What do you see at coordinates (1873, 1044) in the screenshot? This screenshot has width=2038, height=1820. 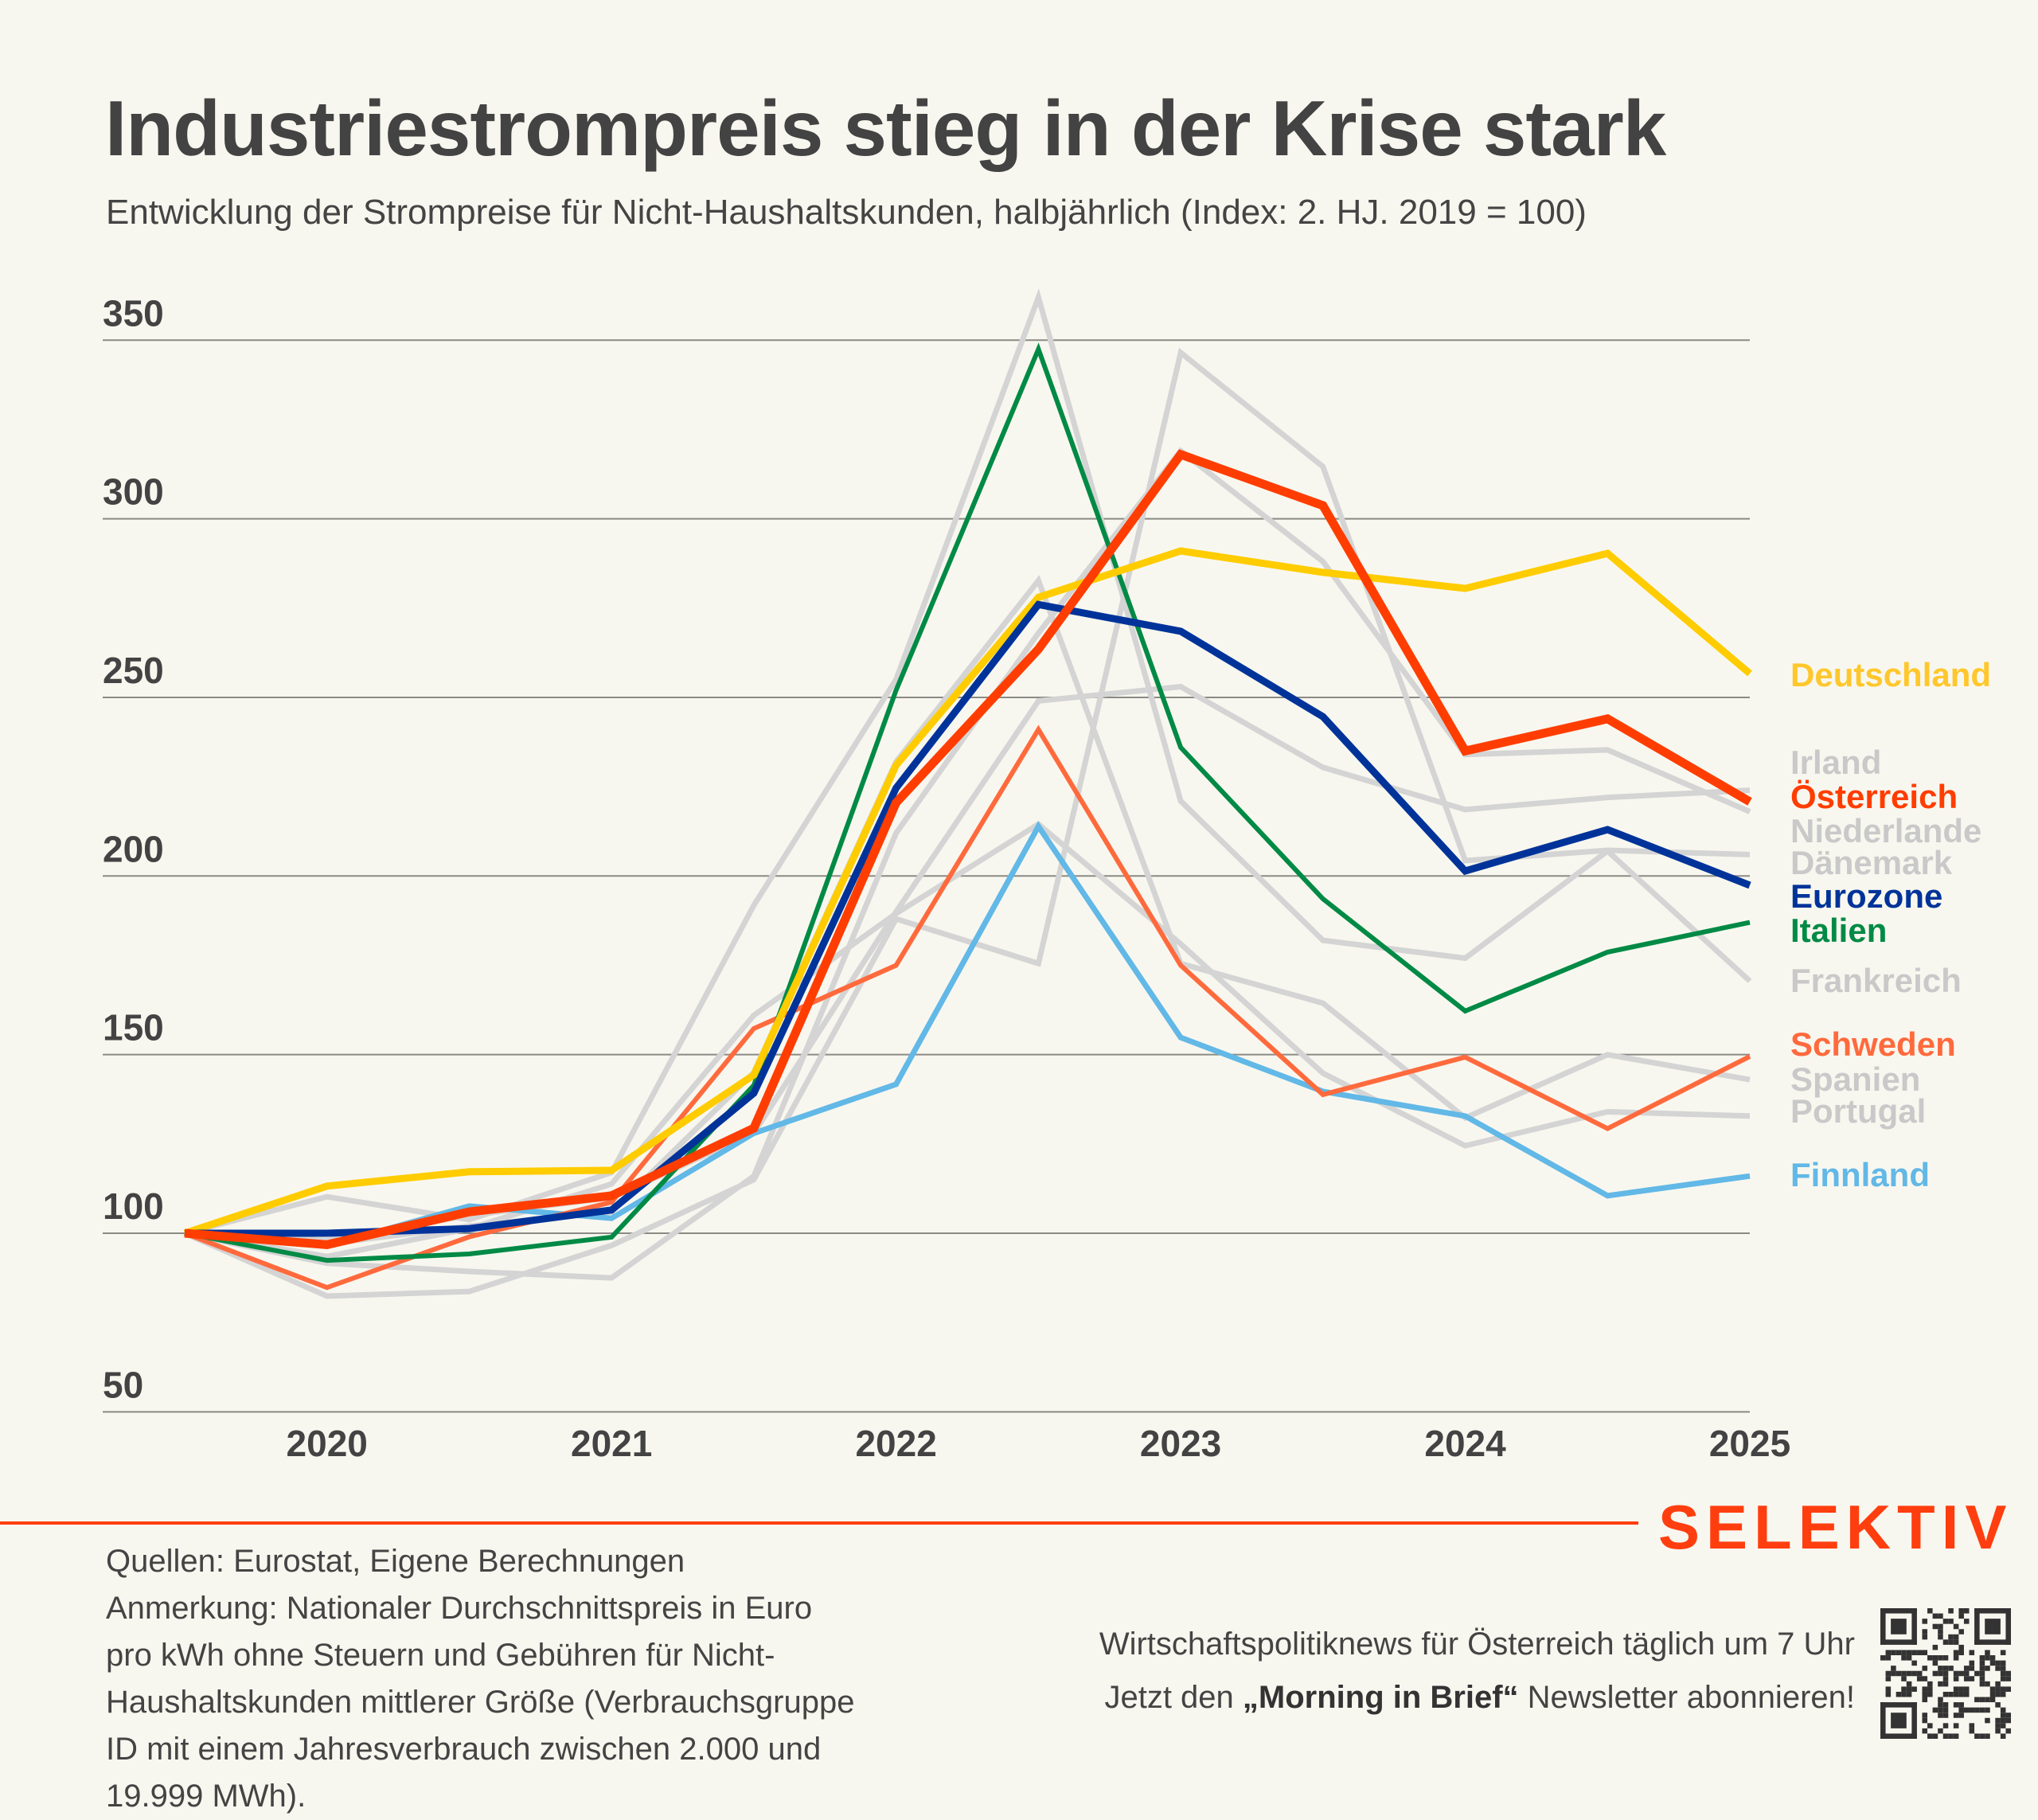 I see `end-label-schweden: Schweden` at bounding box center [1873, 1044].